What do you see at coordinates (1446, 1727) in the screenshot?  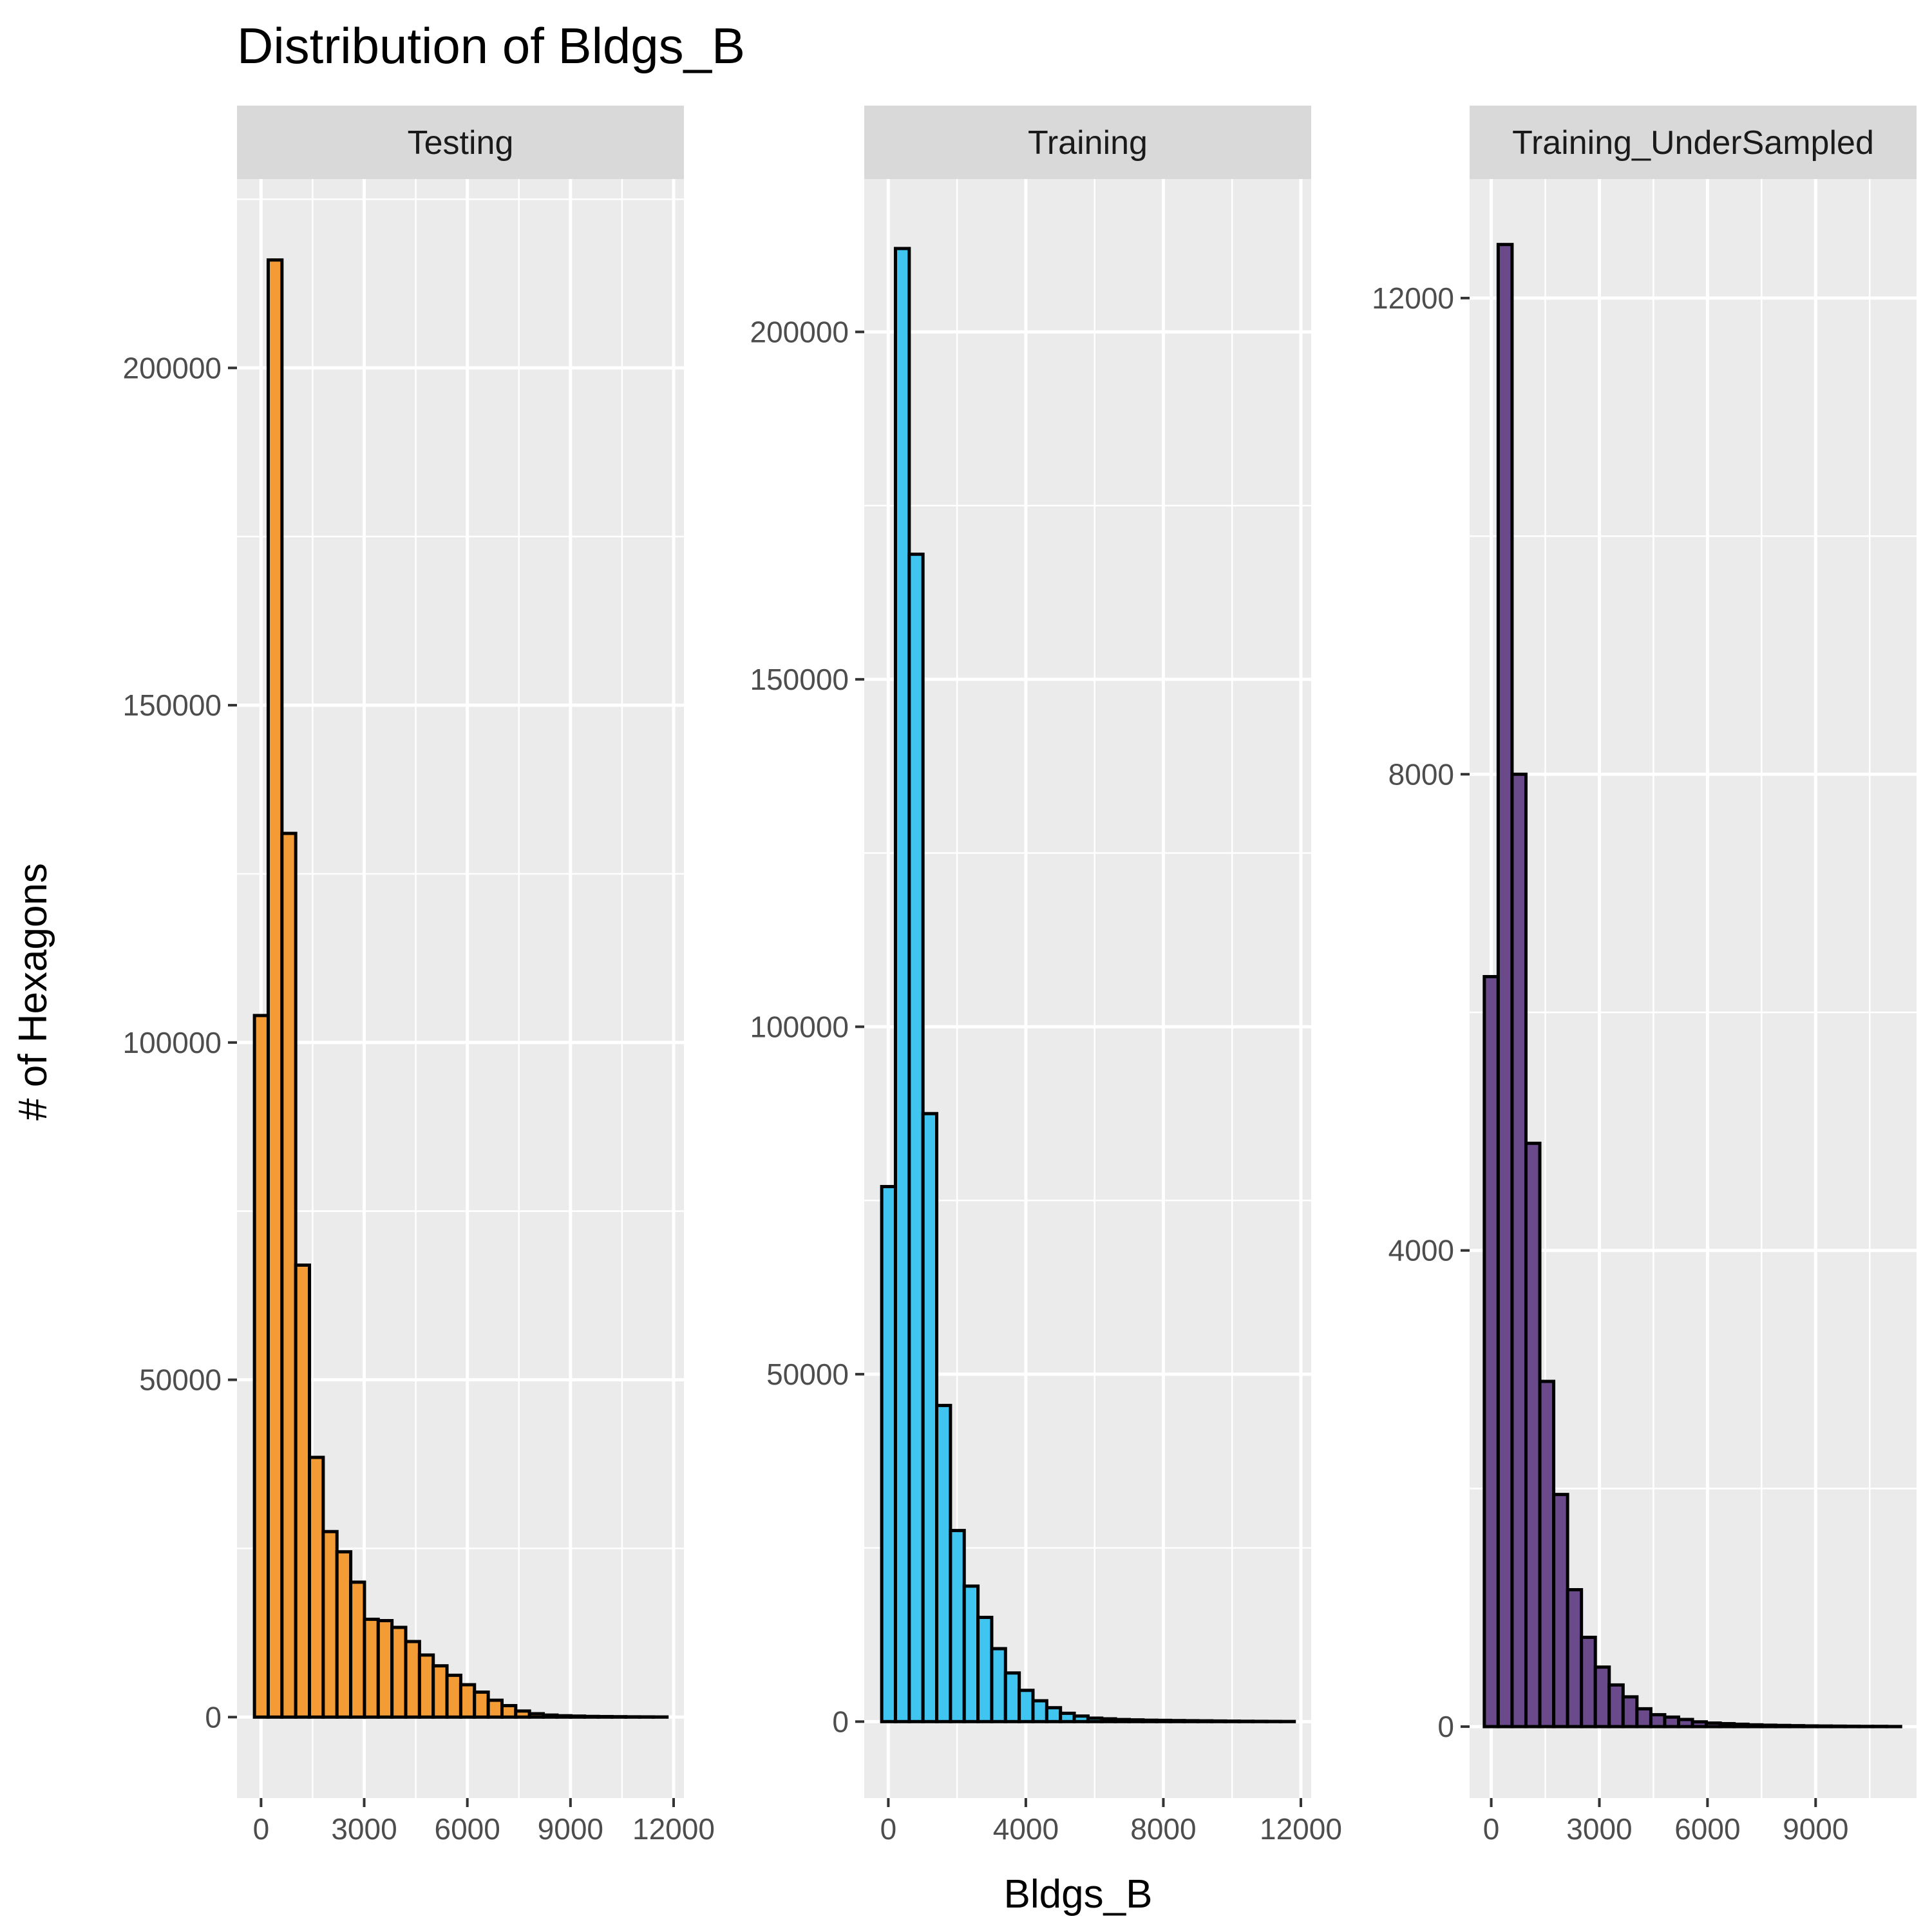 I see `y-tick-label: 0` at bounding box center [1446, 1727].